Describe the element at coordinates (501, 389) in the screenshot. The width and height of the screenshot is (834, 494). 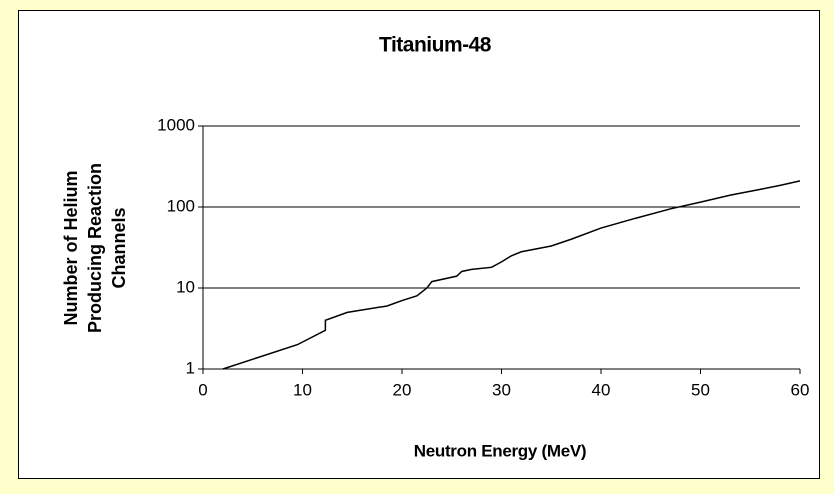
I see `x-tick-label: 30` at that location.